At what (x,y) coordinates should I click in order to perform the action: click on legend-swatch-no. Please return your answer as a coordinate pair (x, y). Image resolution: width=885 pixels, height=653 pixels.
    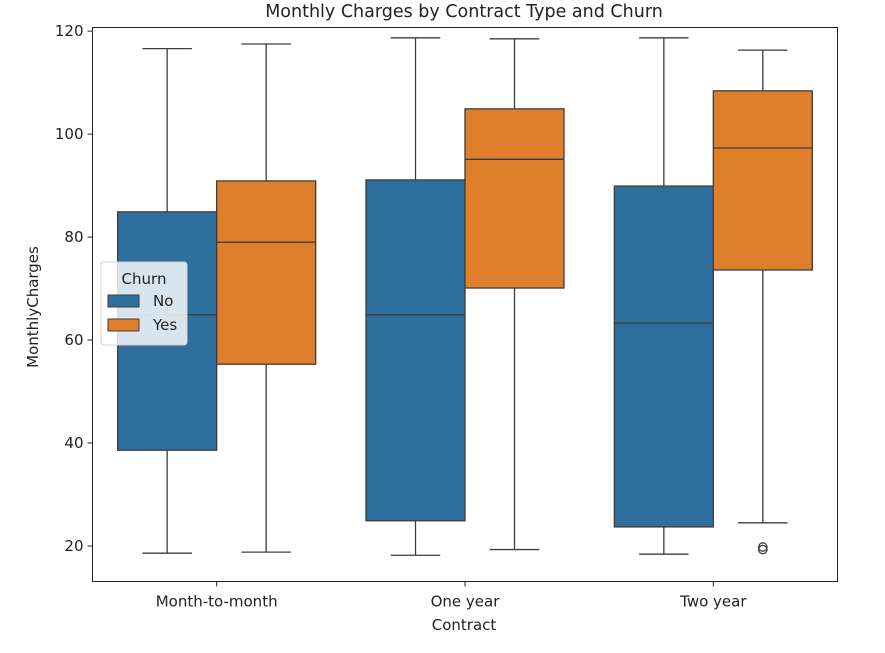
    Looking at the image, I should click on (123, 301).